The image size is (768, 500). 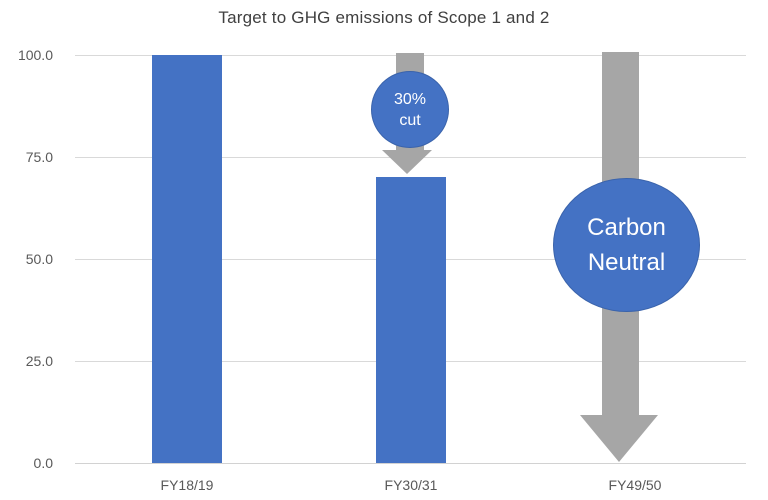 What do you see at coordinates (39, 157) in the screenshot?
I see `y-tick-label: 75.0` at bounding box center [39, 157].